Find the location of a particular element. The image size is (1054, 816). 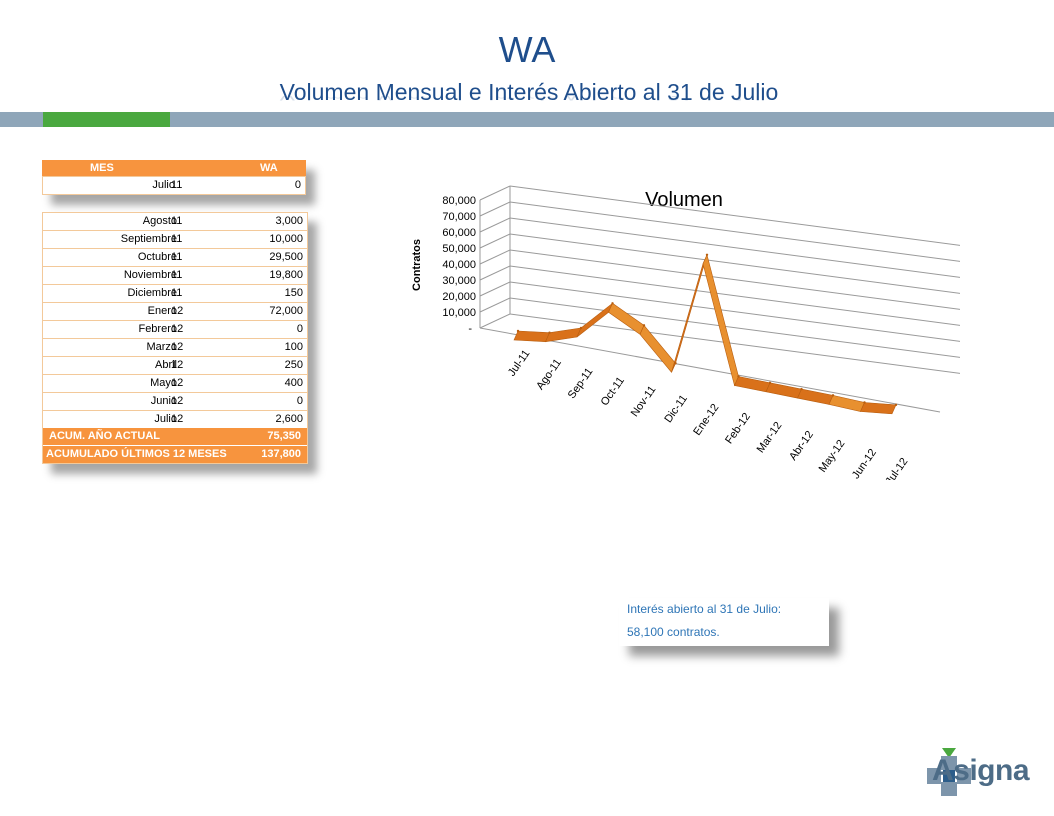

note-line-1: Interés abierto al 31 de Julio: is located at coordinates (704, 609).